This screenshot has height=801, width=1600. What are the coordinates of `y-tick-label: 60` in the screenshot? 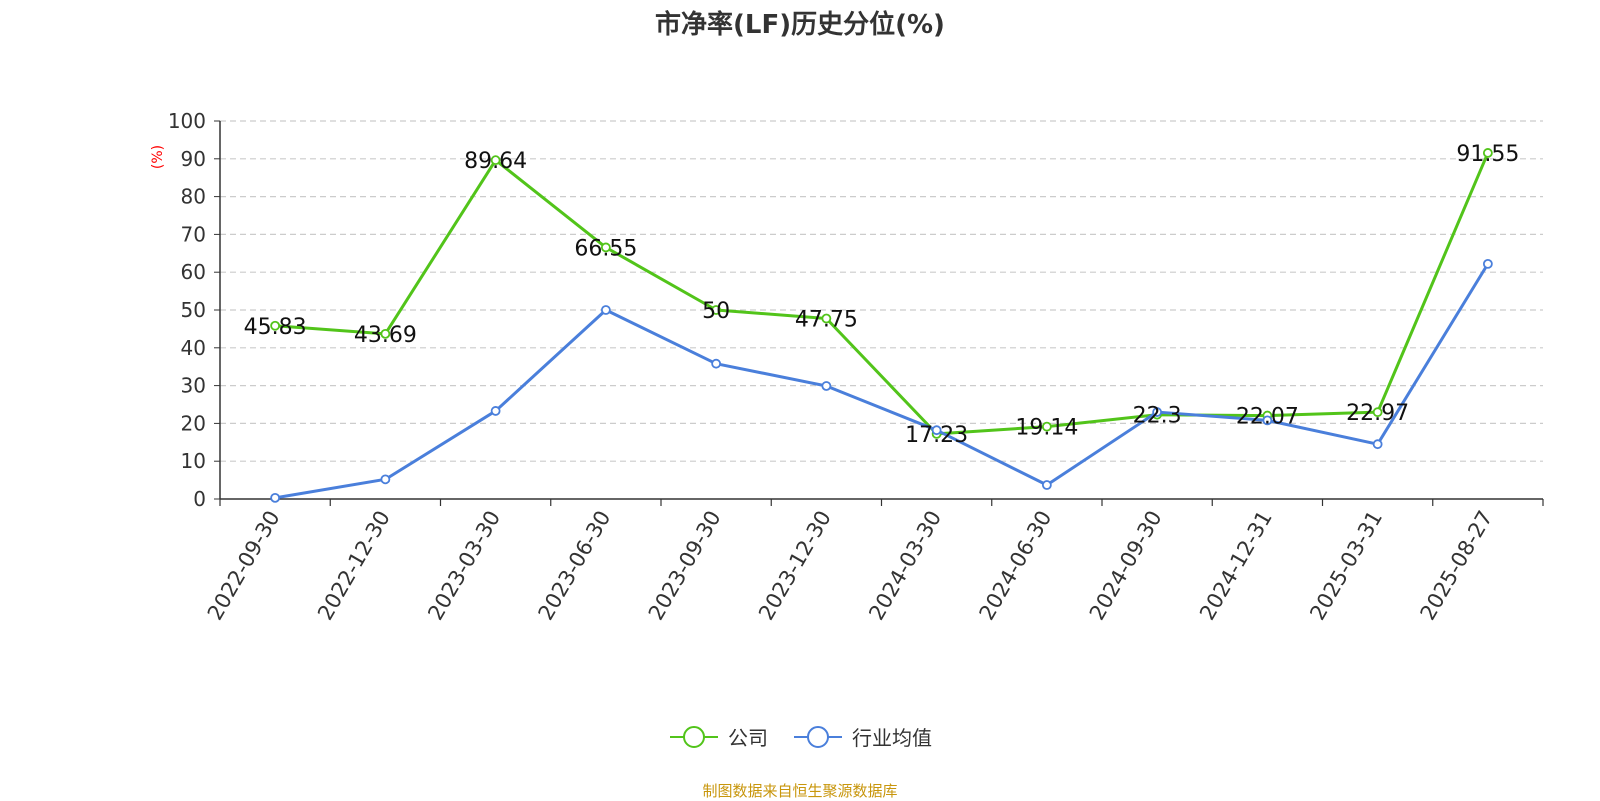 It's located at (193, 272).